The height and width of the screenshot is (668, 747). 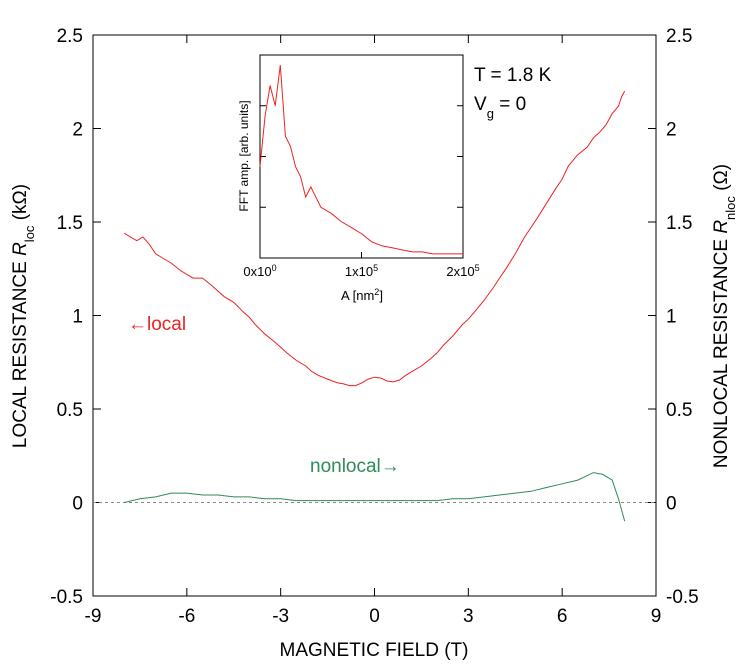 What do you see at coordinates (20, 352) in the screenshot?
I see `y-left-main: LOCAL RESISTANCE` at bounding box center [20, 352].